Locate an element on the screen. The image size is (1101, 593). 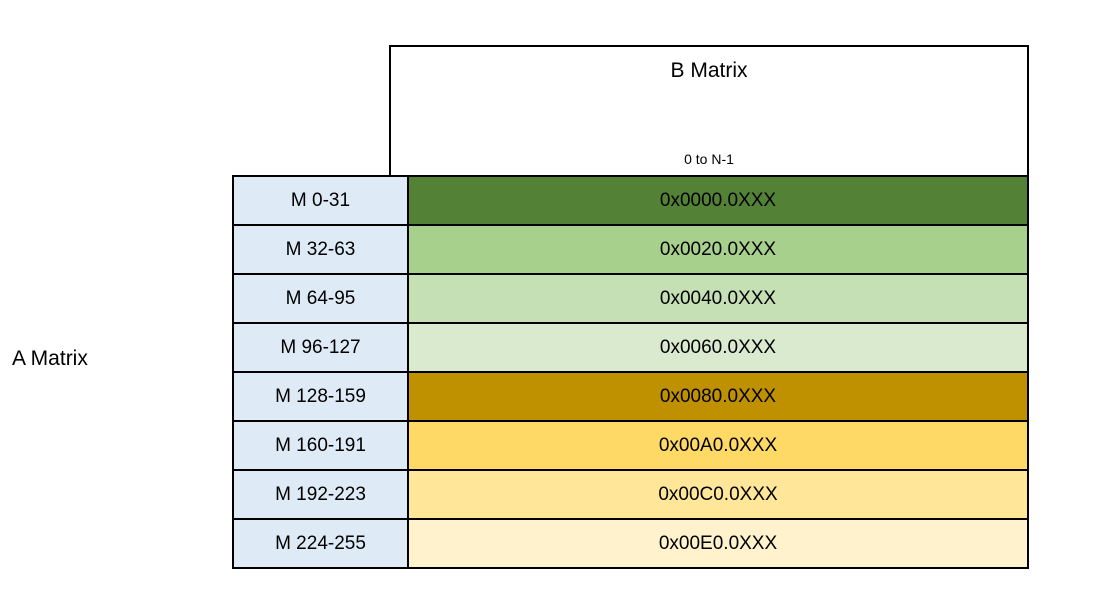
row-address: 0x0060.0XXX is located at coordinates (718, 347).